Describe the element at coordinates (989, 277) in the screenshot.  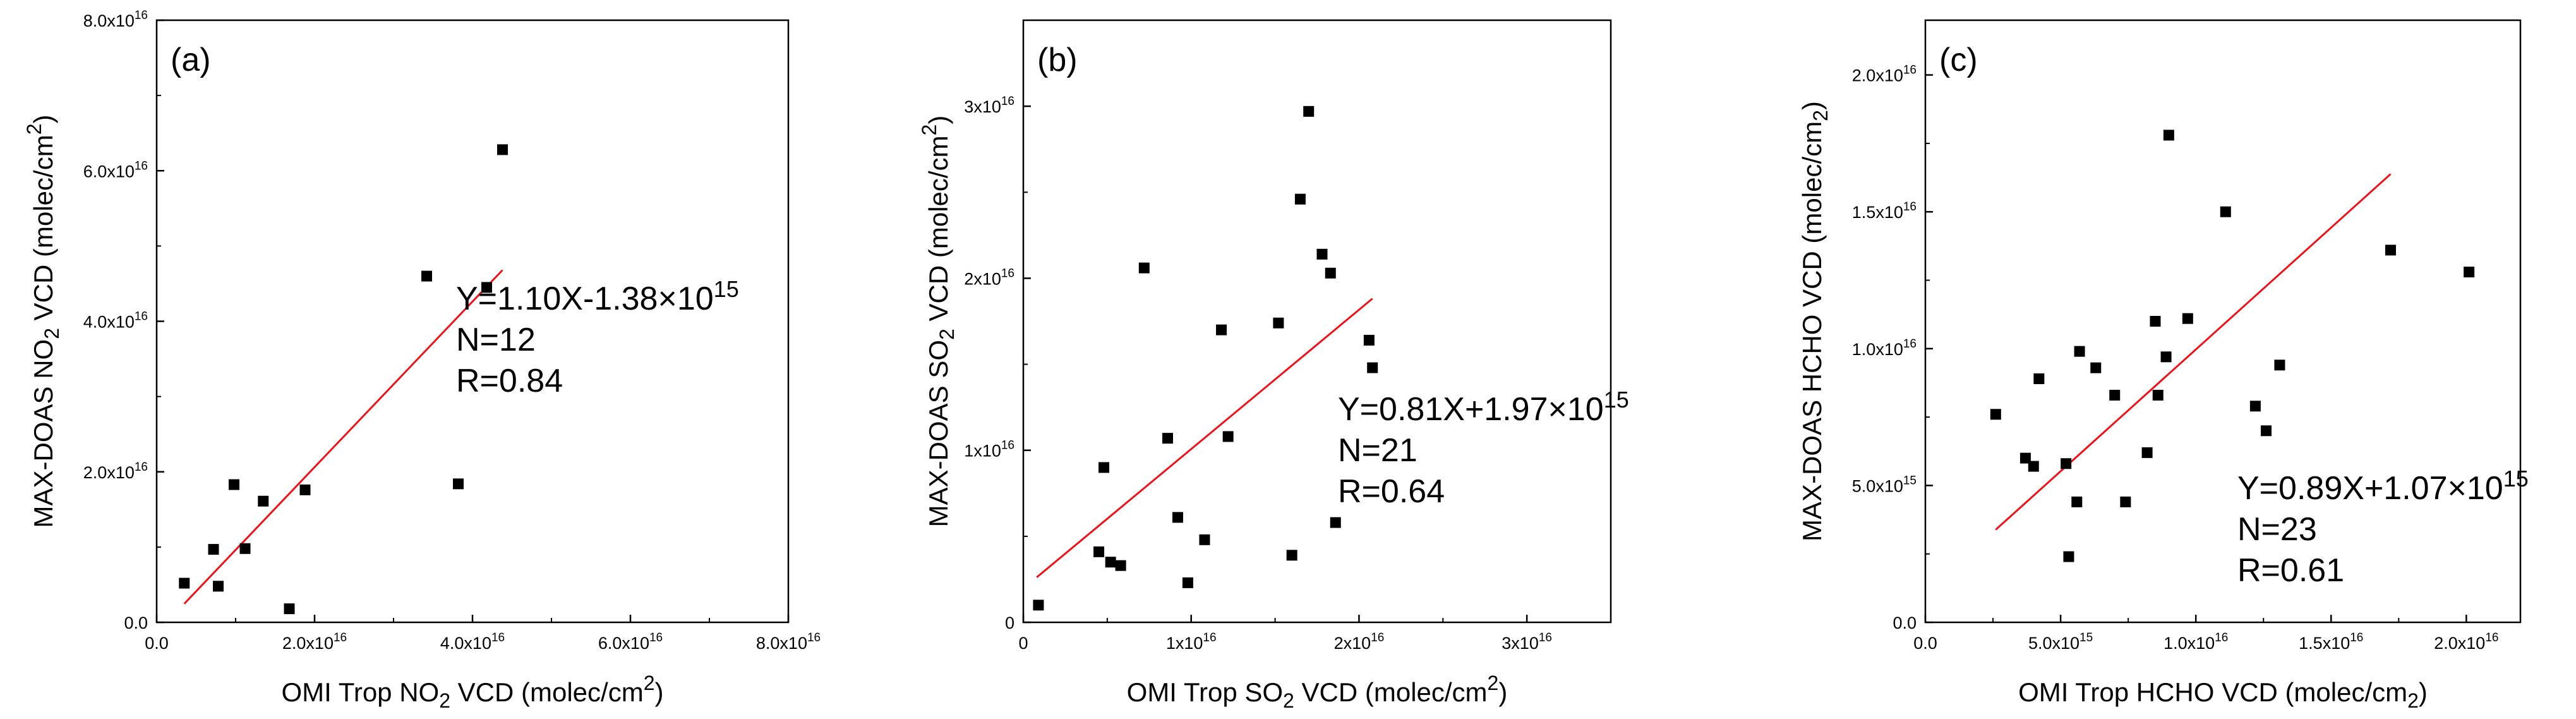
I see `y-tick-label: 2x10¹⁶` at that location.